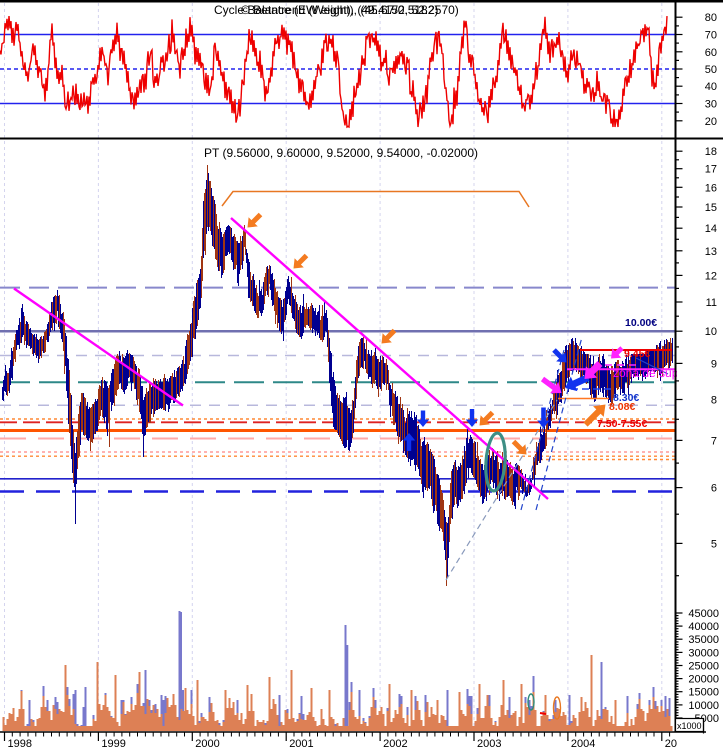  Describe the element at coordinates (711, 87) in the screenshot. I see `svg-text: 40` at that location.